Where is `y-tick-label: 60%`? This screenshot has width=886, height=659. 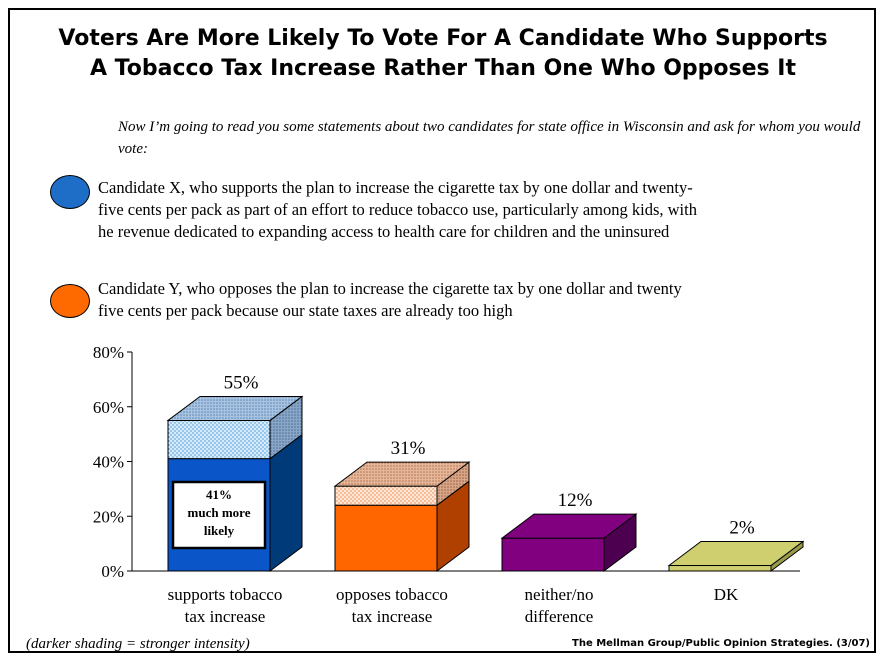 y-tick-label: 60% is located at coordinates (108, 407).